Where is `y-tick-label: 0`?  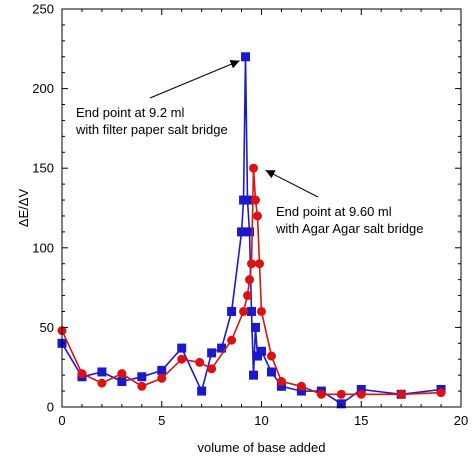 y-tick-label: 0 is located at coordinates (50, 407).